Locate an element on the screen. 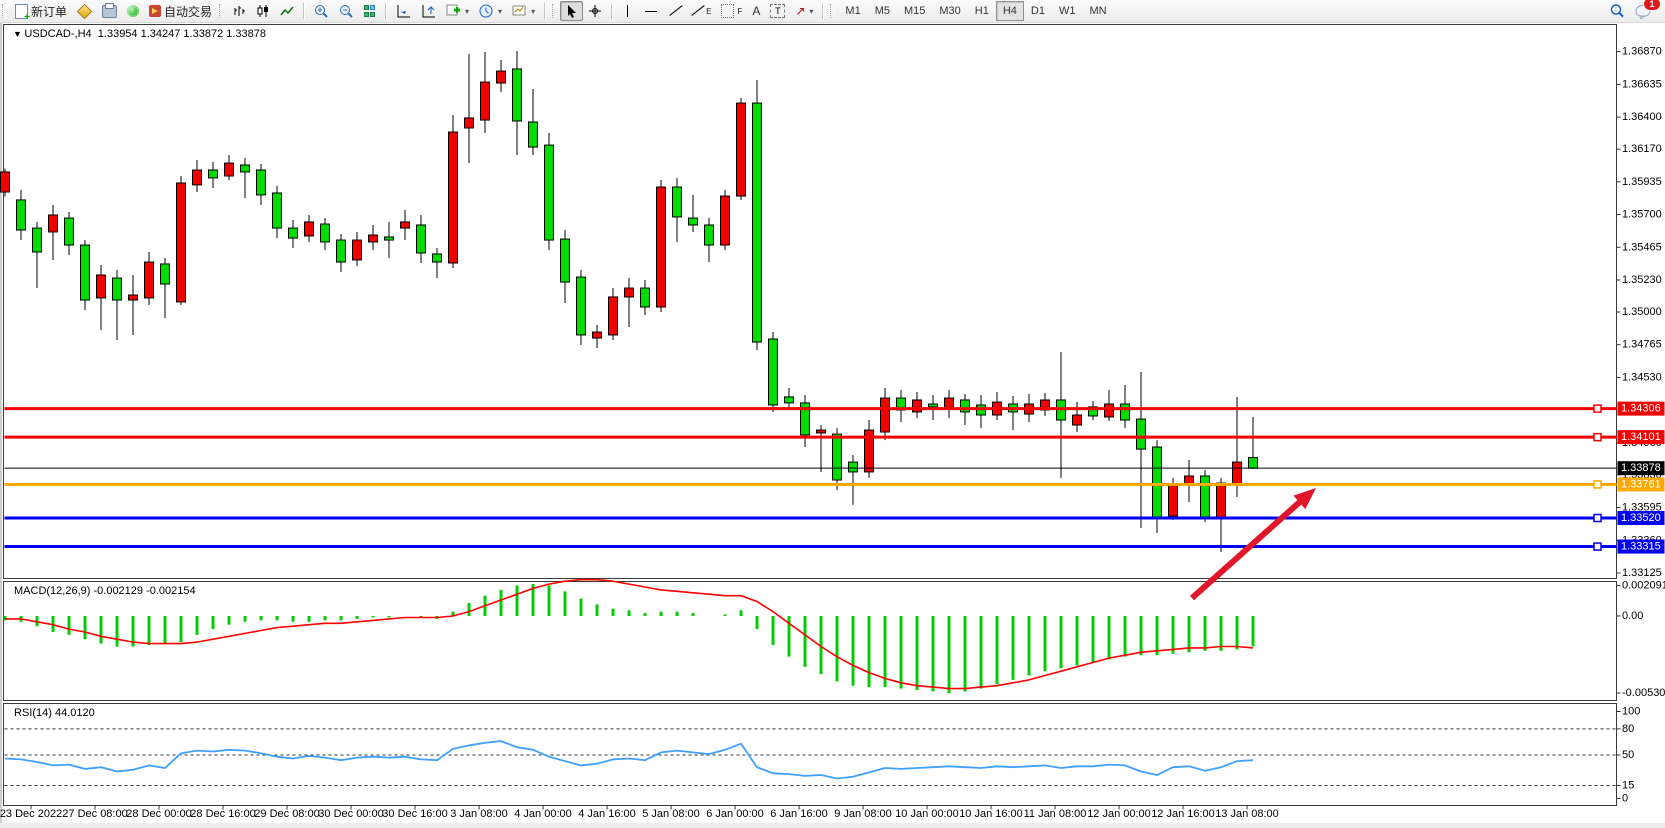 Image resolution: width=1665 pixels, height=828 pixels. time-axis-label: 4 Jan 16:00 is located at coordinates (607, 814).